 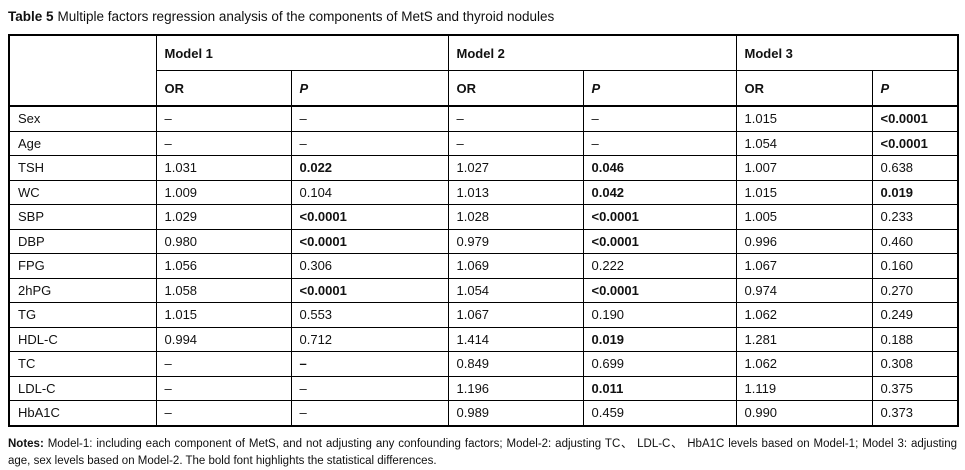 I want to click on cell-m3-or: 1.281, so click(x=804, y=339).